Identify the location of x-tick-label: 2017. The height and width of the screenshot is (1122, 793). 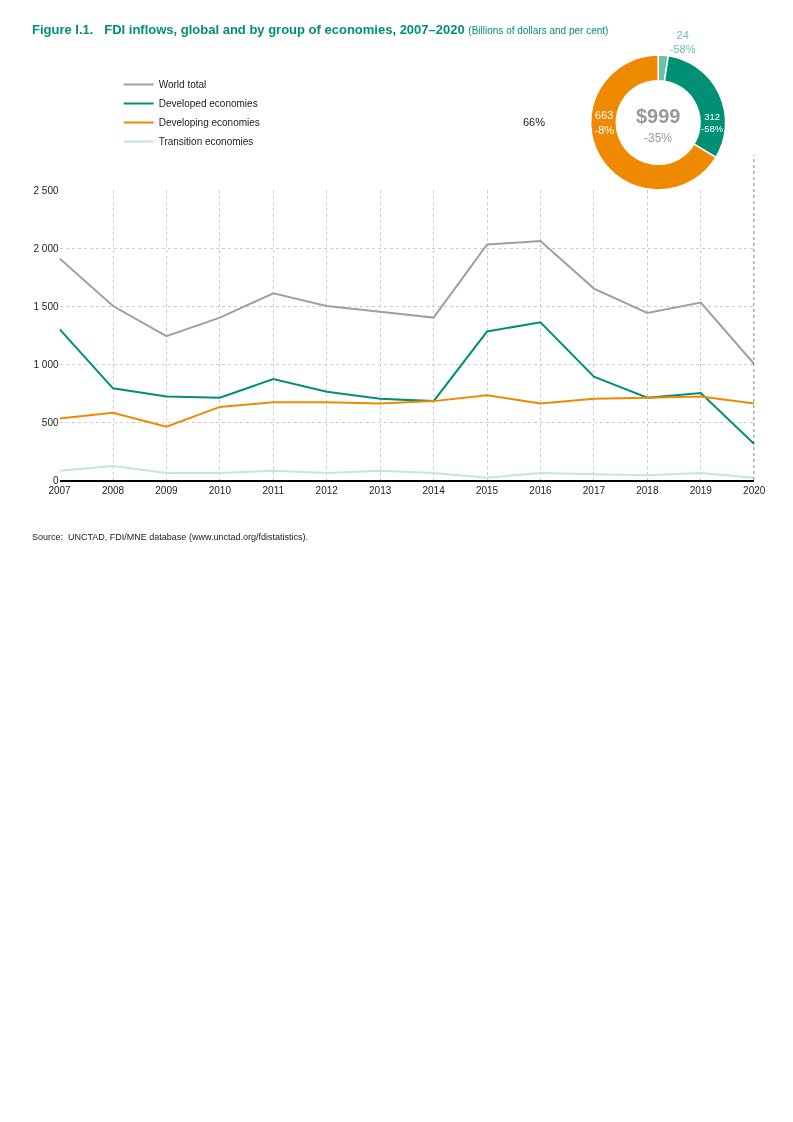
(594, 490).